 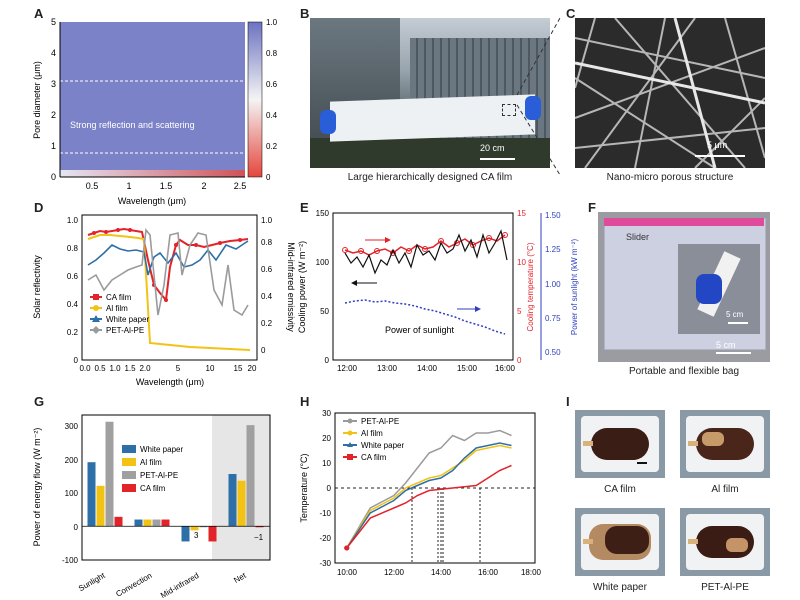 What do you see at coordinates (267, 323) in the screenshot?
I see `y-tick-right: 0.2` at bounding box center [267, 323].